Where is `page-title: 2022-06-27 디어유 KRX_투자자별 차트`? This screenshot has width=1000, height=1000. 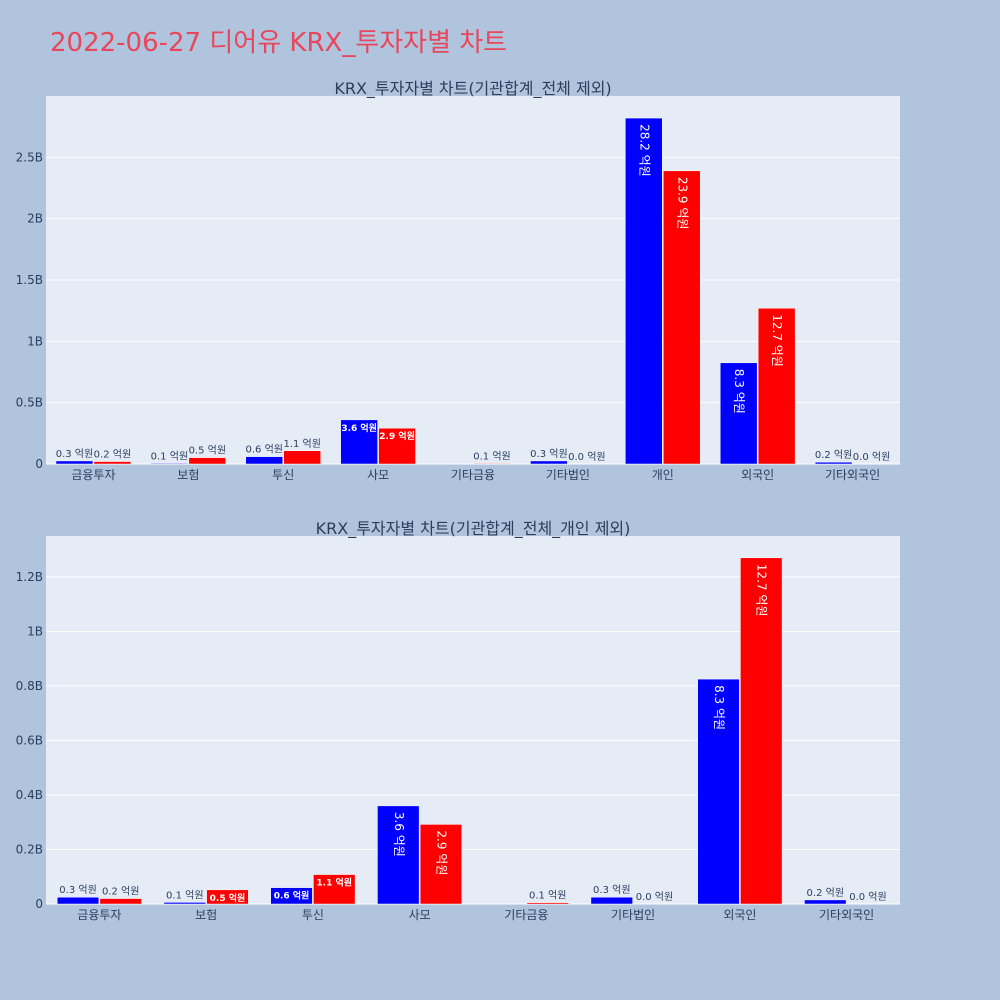
page-title: 2022-06-27 디어유 KRX_투자자별 차트 is located at coordinates (279, 43).